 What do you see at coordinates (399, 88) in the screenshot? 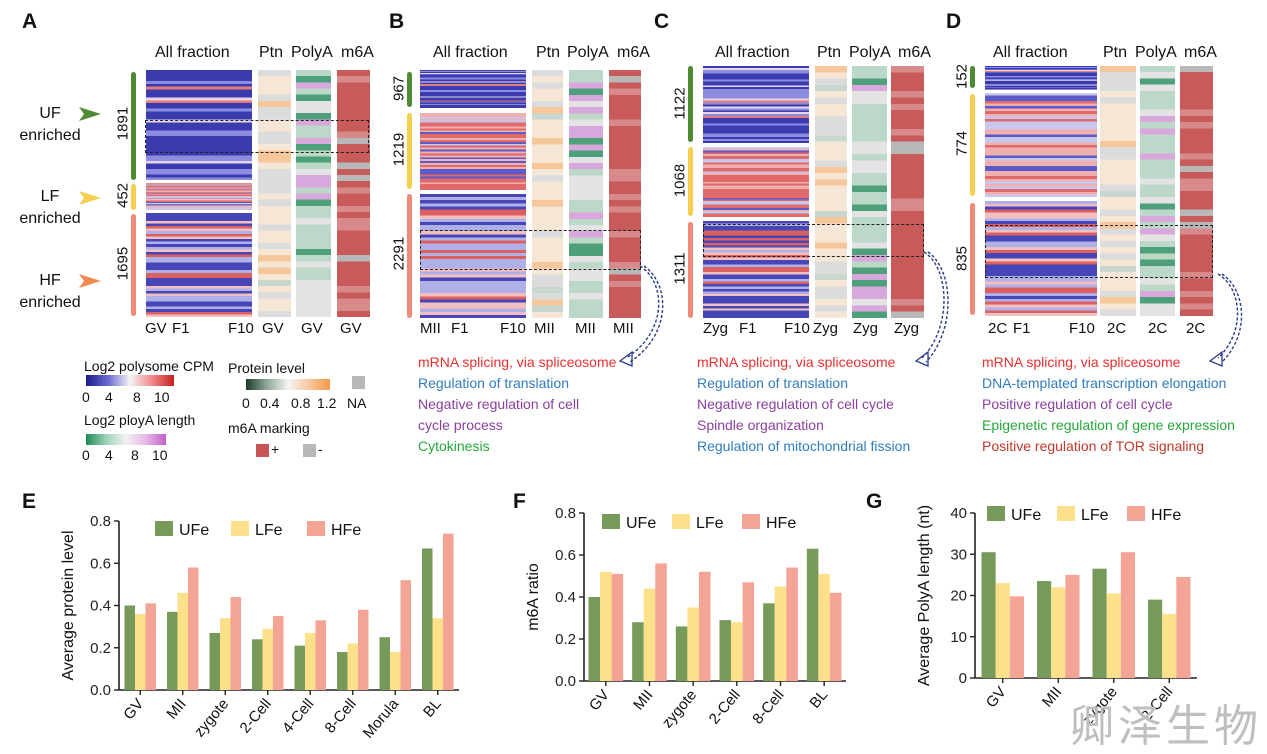
I see `cluster-count-b-1: 967` at bounding box center [399, 88].